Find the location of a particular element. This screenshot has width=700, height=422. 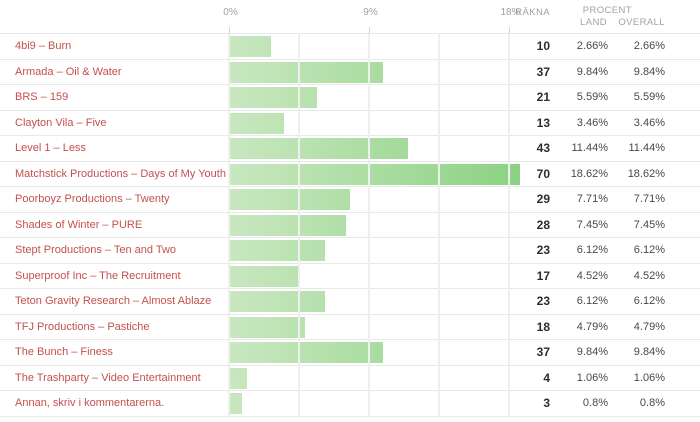

count-value: 10 is located at coordinates (543, 46).